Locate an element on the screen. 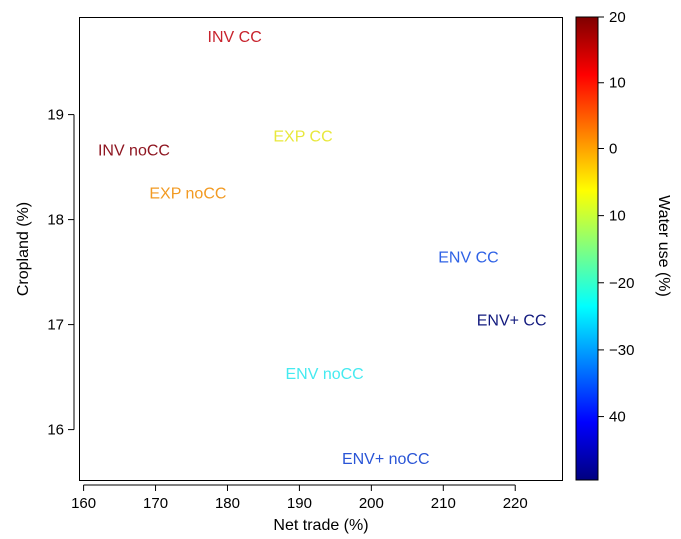 This screenshot has width=681, height=539. x-tick-label: 190 is located at coordinates (299, 503).